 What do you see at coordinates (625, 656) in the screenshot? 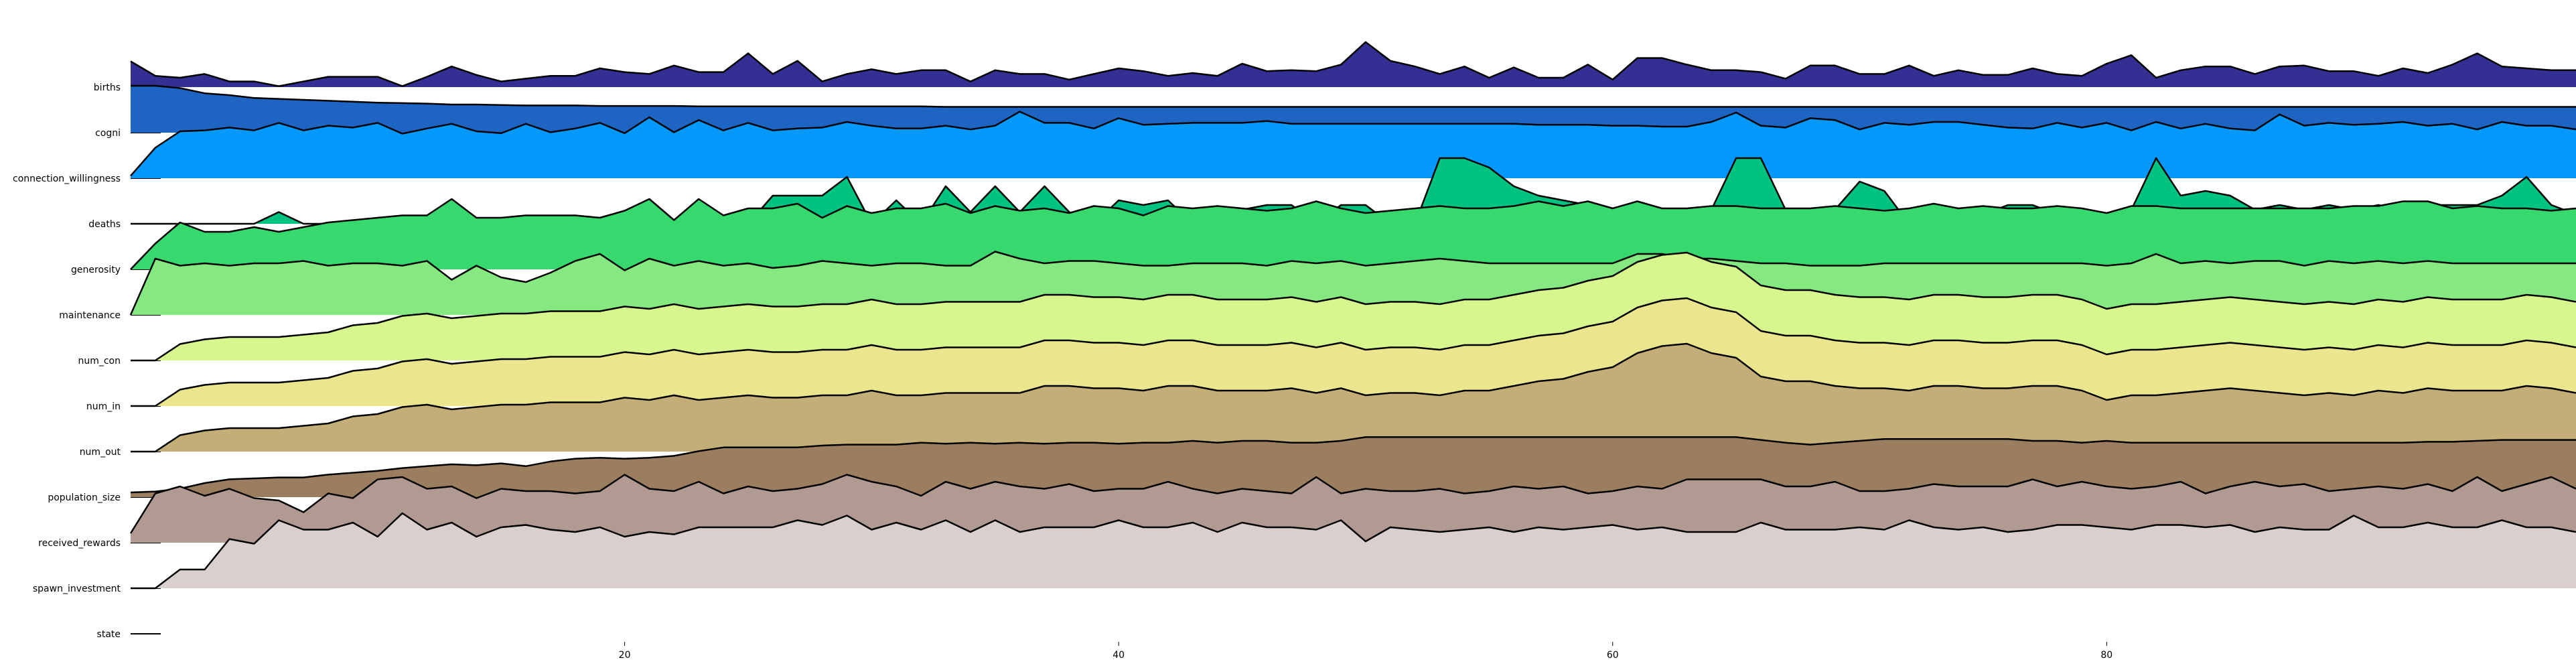
I see `x-tick-label-20: 20` at bounding box center [625, 656].